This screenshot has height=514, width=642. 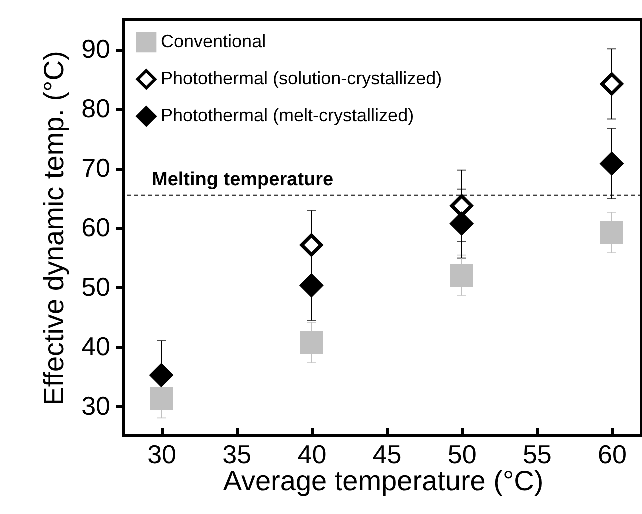 I want to click on y-tick-label: 70, so click(x=96, y=168).